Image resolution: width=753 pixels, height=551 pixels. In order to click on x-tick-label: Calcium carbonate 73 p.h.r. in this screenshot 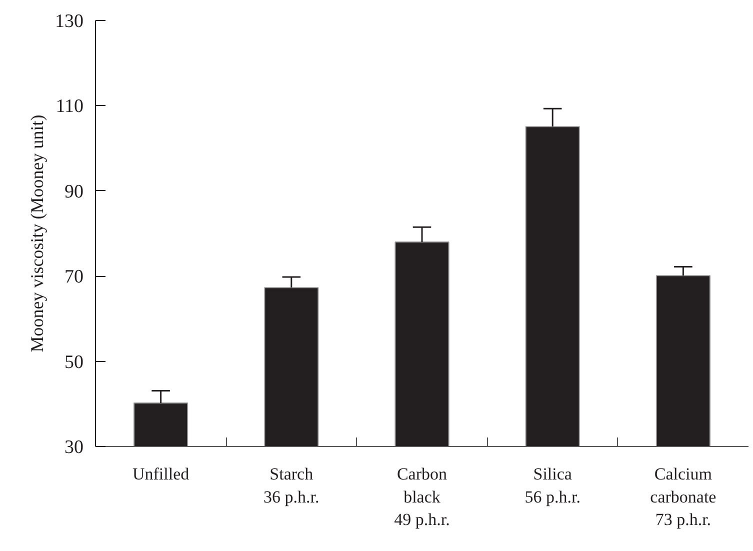, I will do `click(683, 497)`.